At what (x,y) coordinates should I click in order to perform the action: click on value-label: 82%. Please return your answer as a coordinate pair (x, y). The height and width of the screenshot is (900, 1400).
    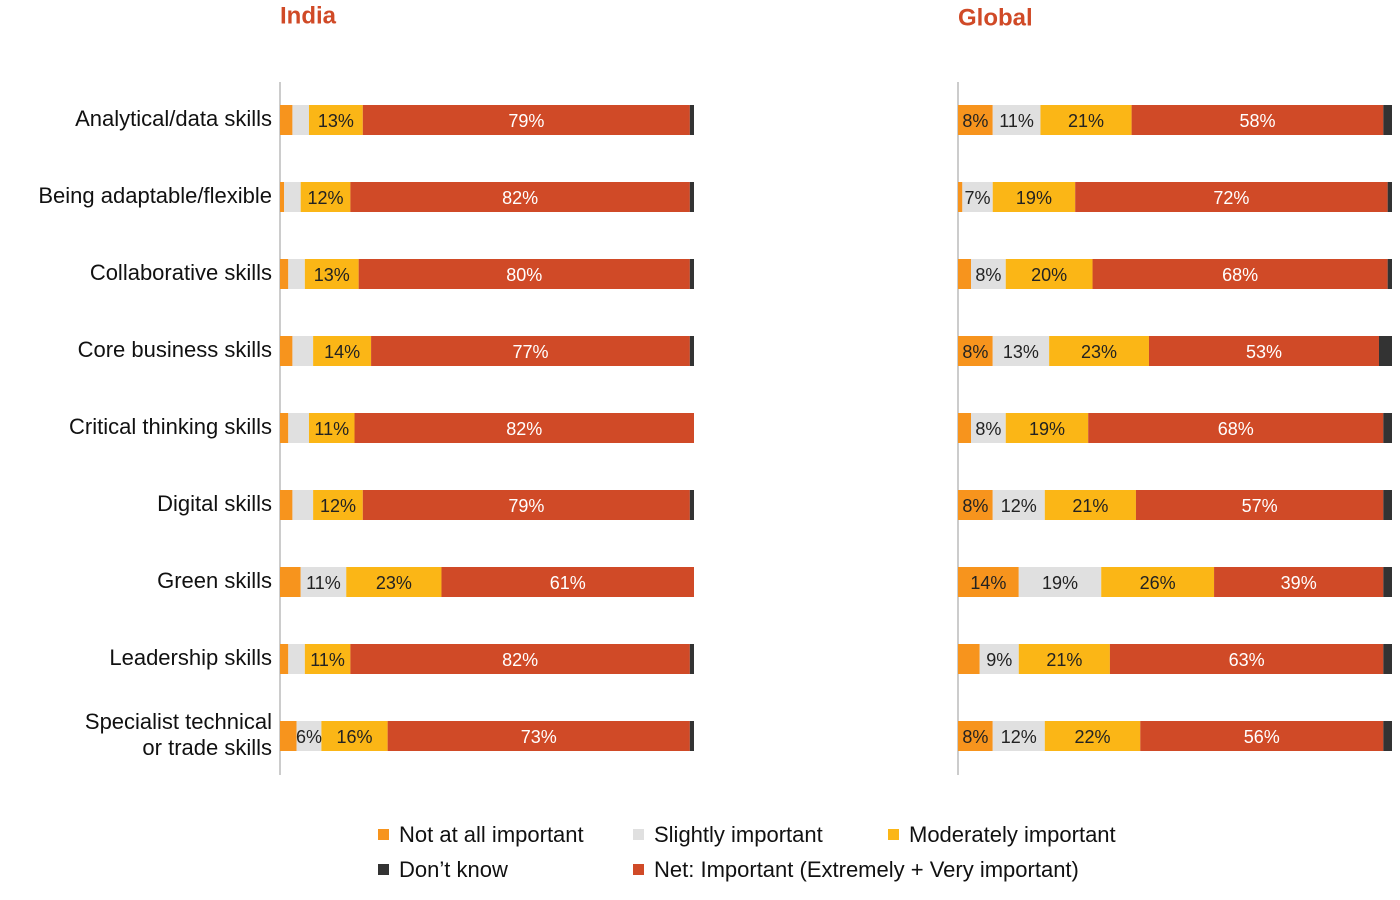
    Looking at the image, I should click on (520, 660).